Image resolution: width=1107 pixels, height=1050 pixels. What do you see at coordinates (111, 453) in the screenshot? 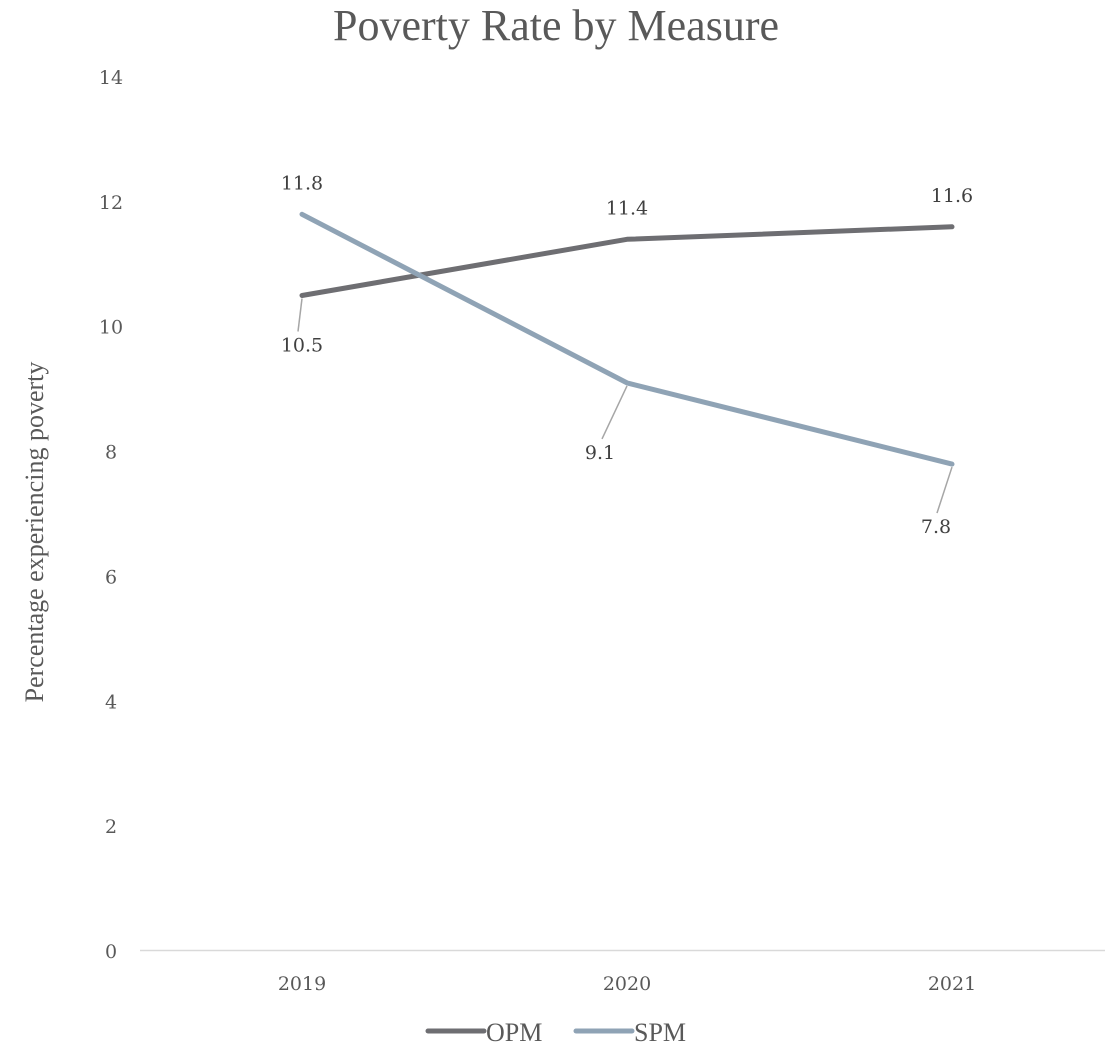
I see `y-tick-label: 8` at bounding box center [111, 453].